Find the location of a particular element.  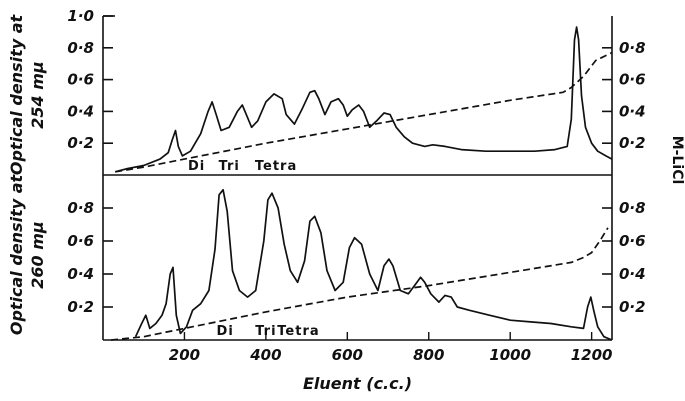

bottom-y-axis-title: Optical density at 260 mμ is located at coordinates (27, 254).